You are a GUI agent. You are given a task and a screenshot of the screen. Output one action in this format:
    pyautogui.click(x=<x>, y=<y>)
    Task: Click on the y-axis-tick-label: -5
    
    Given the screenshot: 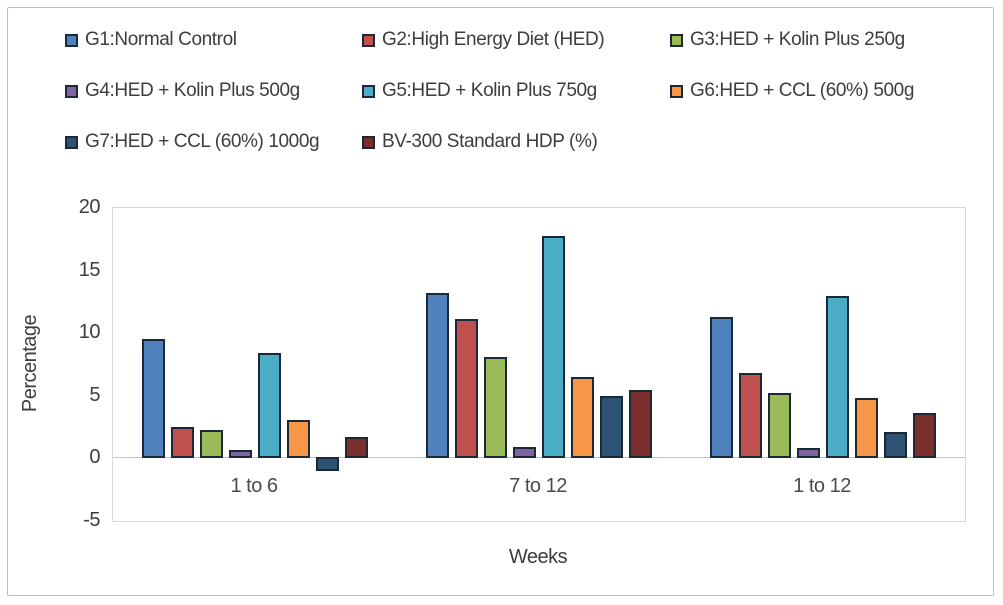 What is the action you would take?
    pyautogui.click(x=91, y=520)
    